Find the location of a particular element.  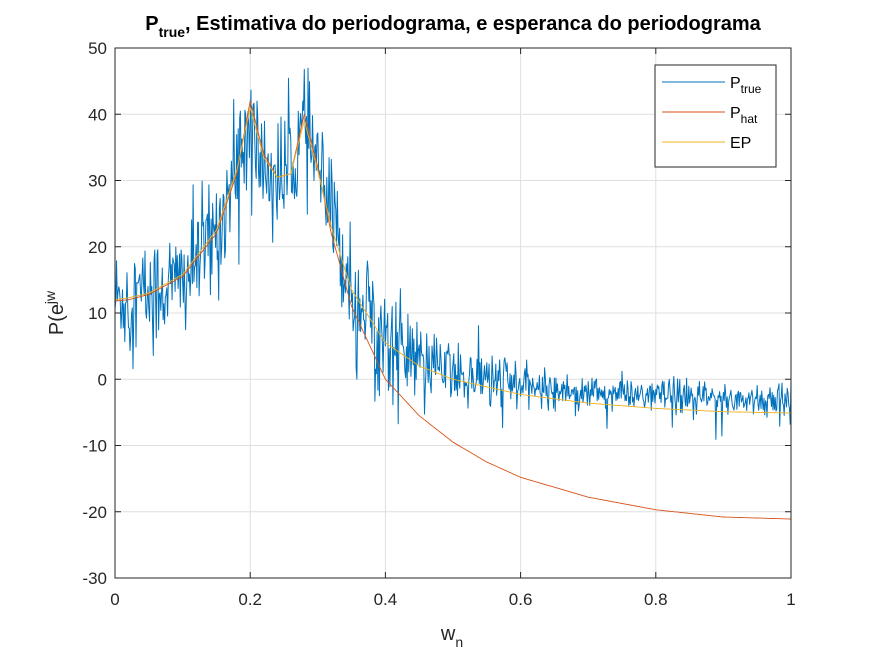

x-axis-label: wn is located at coordinates (451, 636).